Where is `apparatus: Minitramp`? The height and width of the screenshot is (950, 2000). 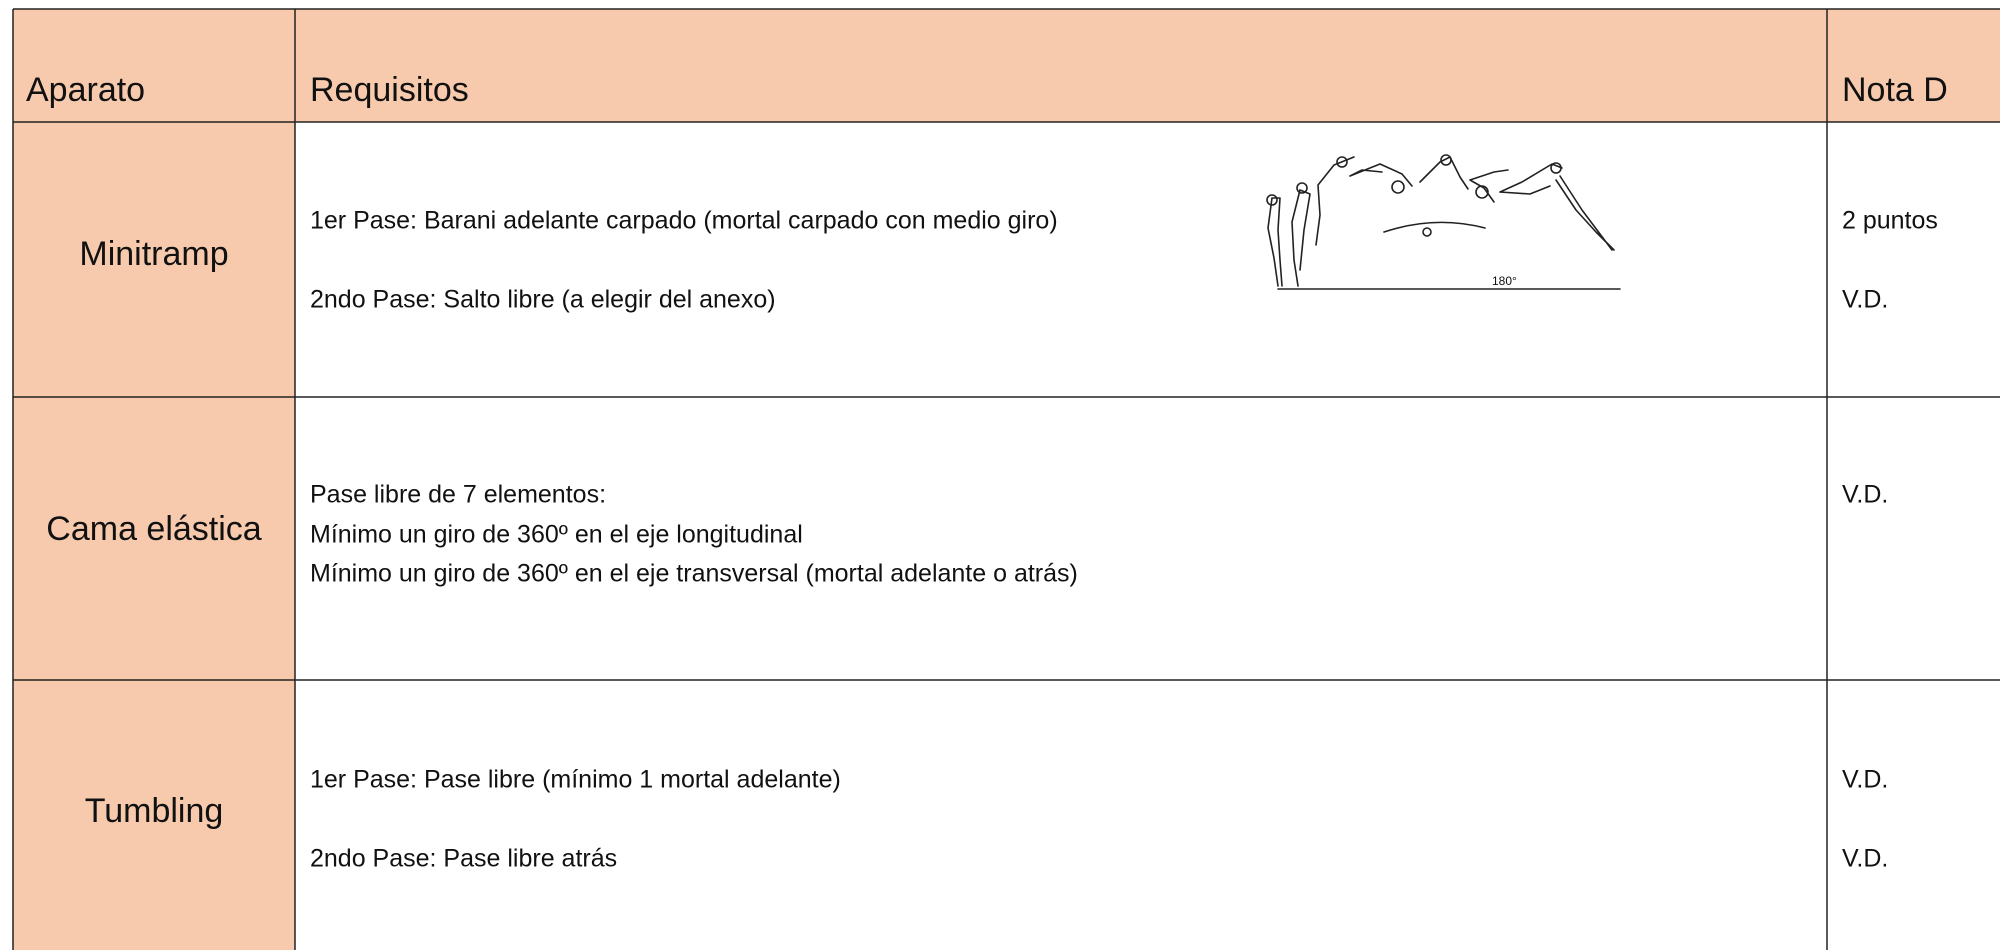
apparatus: Minitramp is located at coordinates (153, 254).